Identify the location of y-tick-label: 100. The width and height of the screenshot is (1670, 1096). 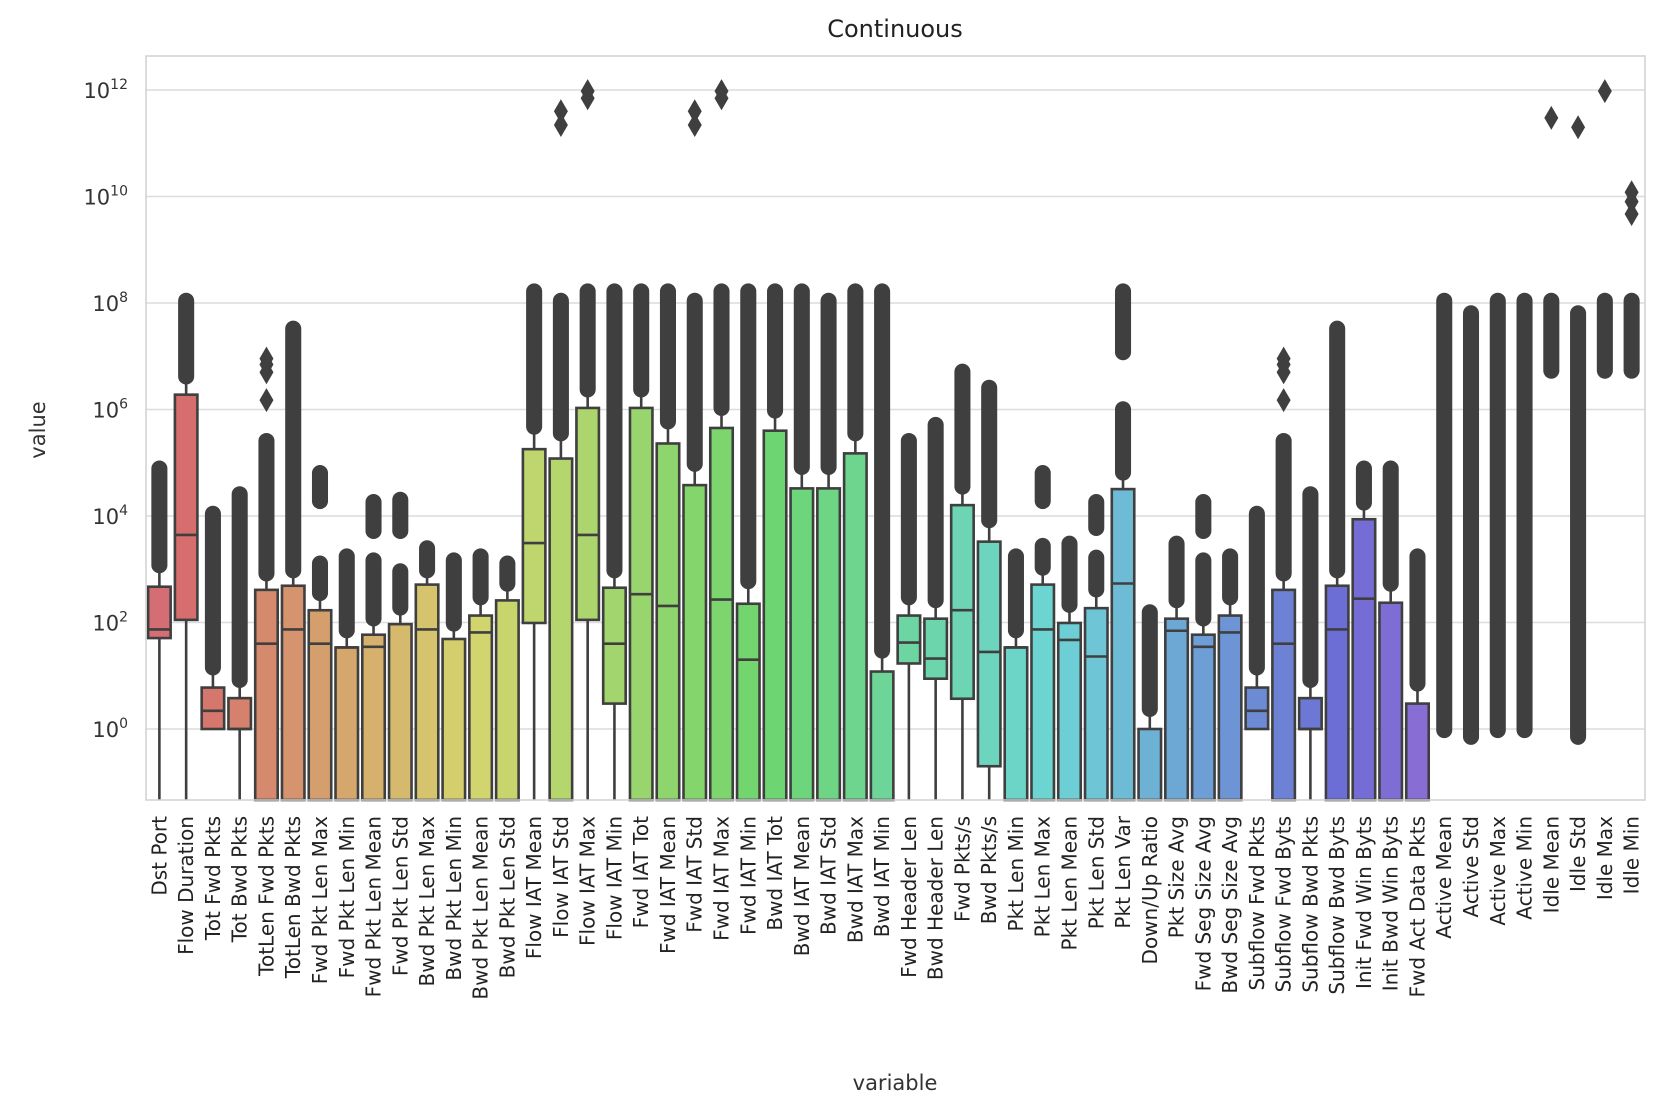
(110, 729).